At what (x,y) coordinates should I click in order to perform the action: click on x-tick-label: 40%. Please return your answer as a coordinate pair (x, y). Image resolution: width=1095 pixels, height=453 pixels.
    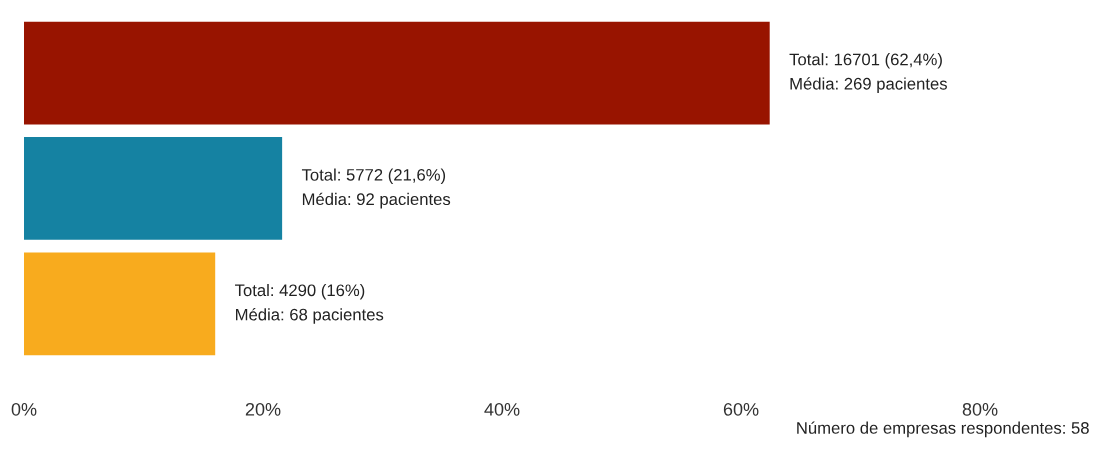
    Looking at the image, I should click on (502, 409).